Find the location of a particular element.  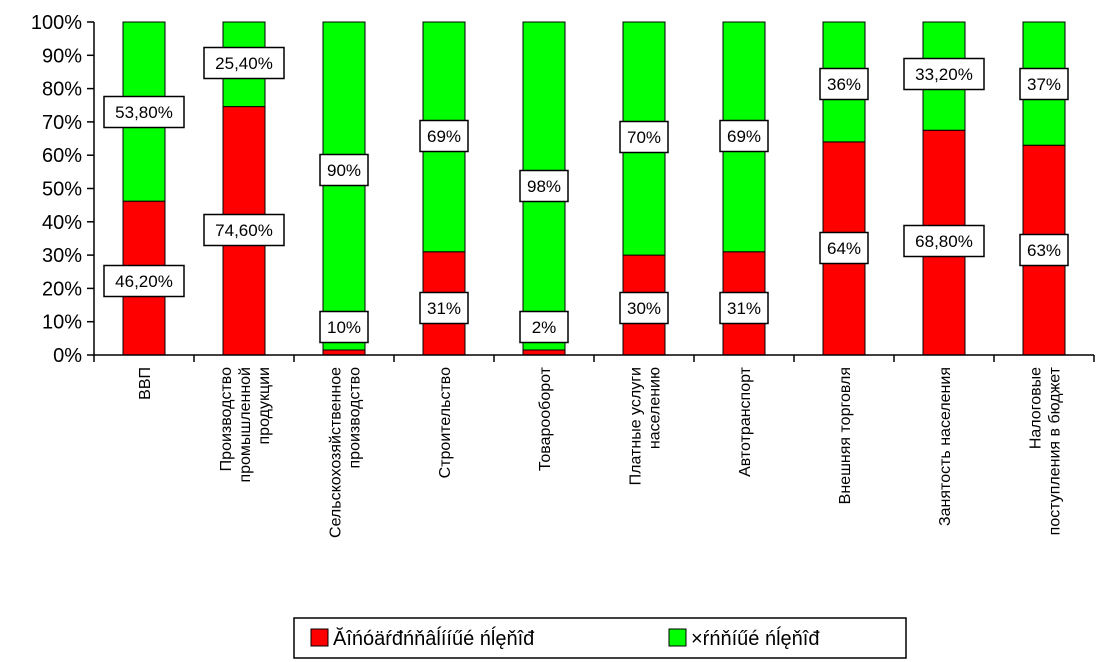

x-tick-label: Автотранспорт is located at coordinates (745, 421).